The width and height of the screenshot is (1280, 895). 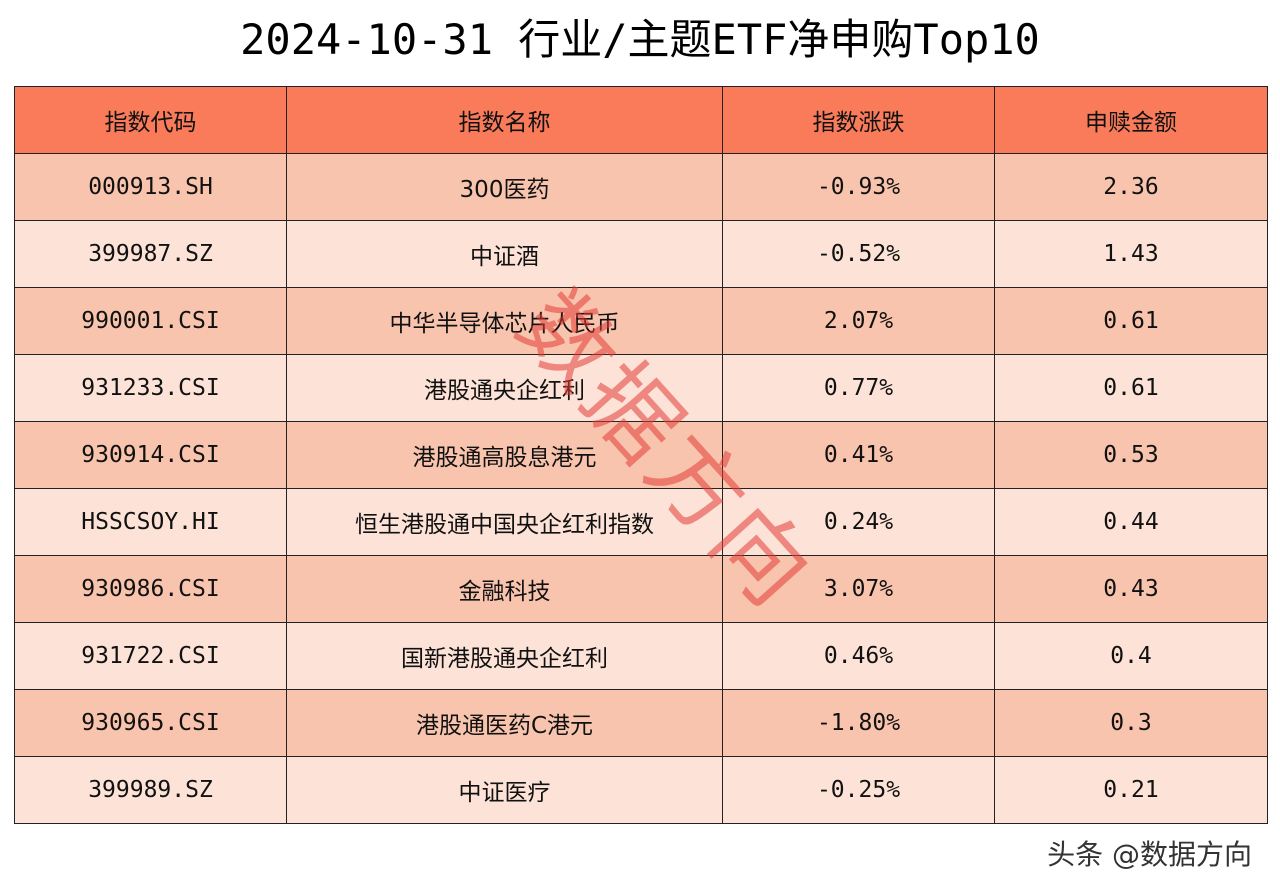 What do you see at coordinates (150, 790) in the screenshot?
I see `index-code-cell: 399989.SZ` at bounding box center [150, 790].